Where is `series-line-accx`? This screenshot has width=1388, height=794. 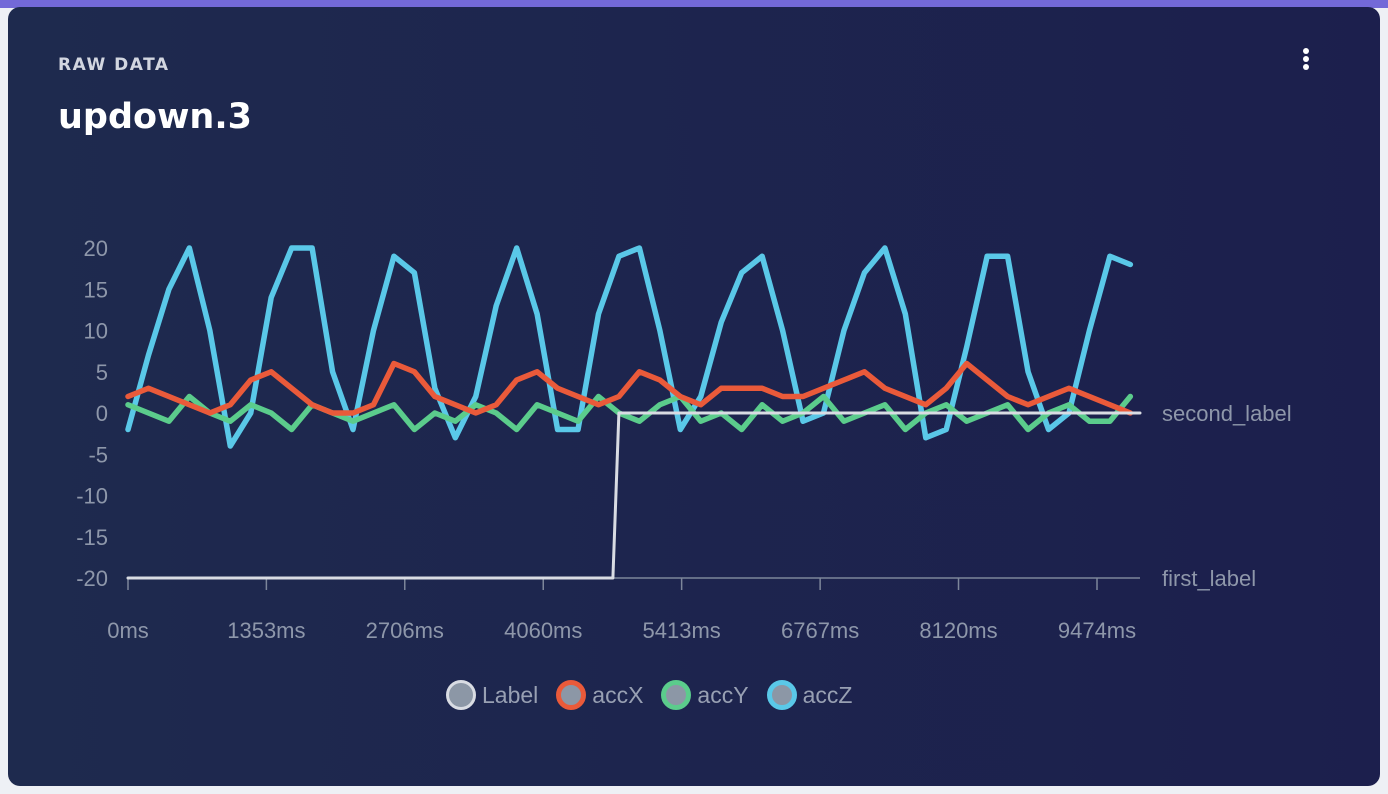 series-line-accx is located at coordinates (629, 388).